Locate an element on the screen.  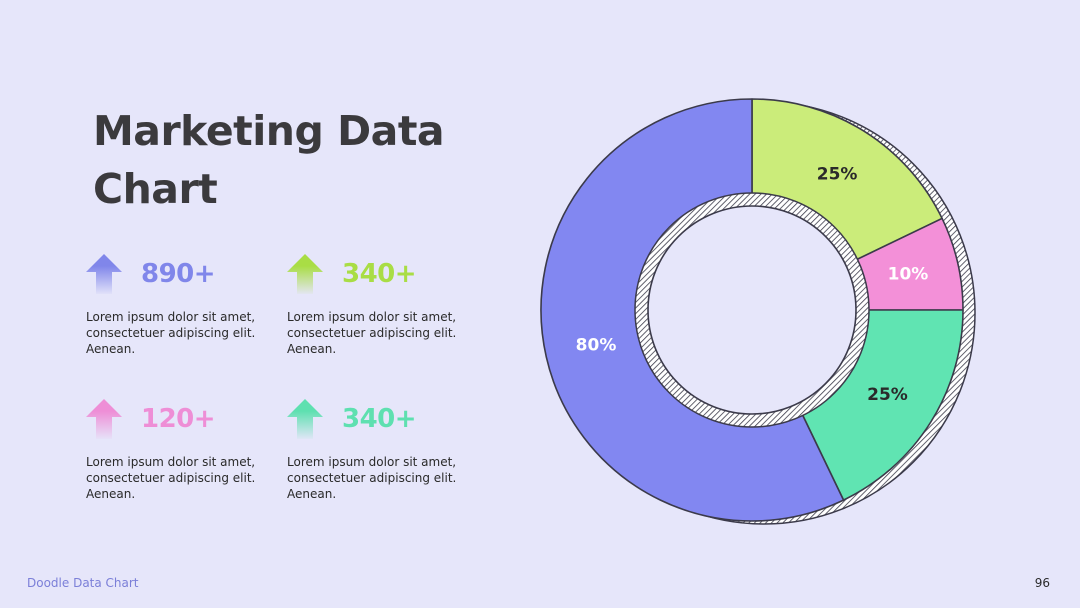
donut-hole is located at coordinates (752, 310).